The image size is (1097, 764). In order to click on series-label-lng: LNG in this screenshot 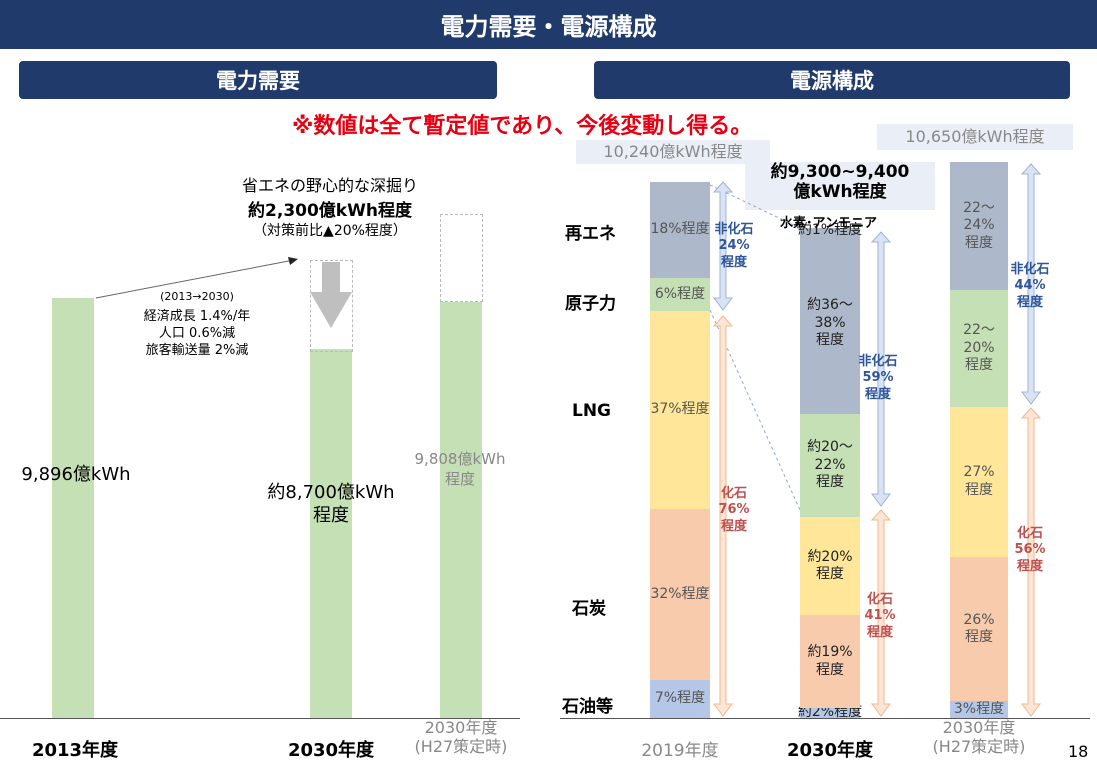, I will do `click(592, 411)`.